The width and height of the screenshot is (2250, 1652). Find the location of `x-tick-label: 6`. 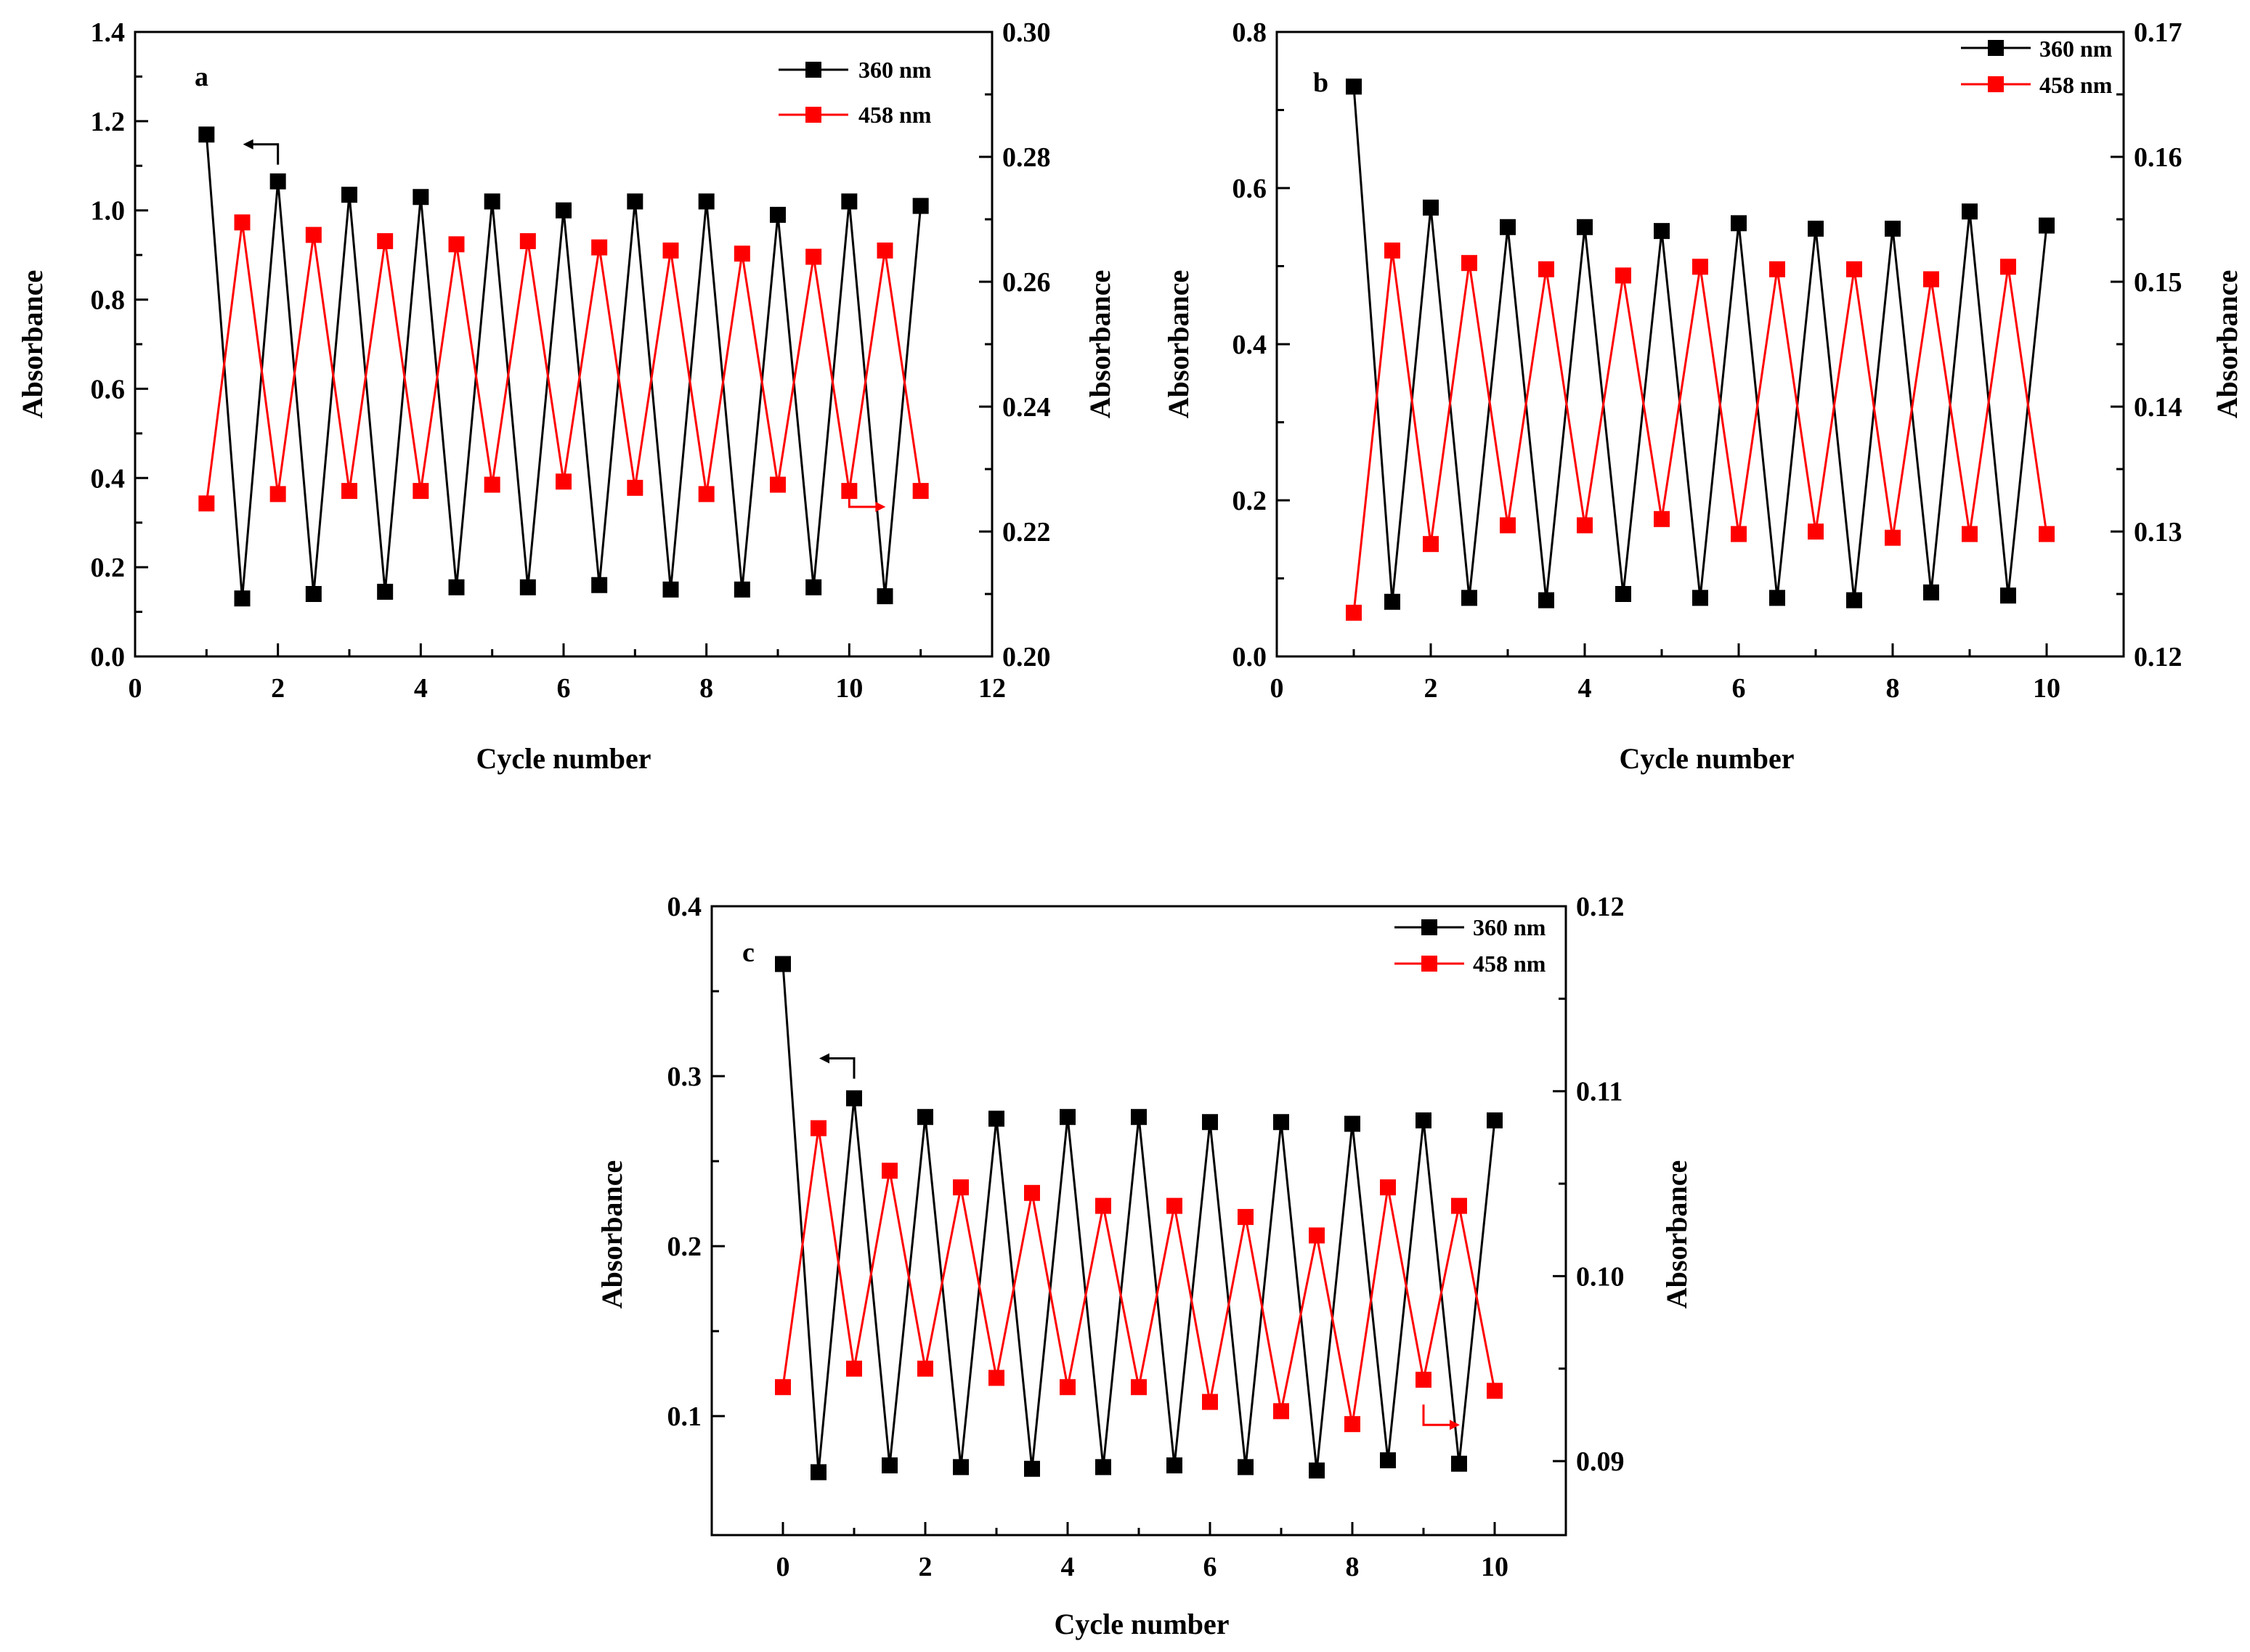

x-tick-label: 6 is located at coordinates (1210, 1567).